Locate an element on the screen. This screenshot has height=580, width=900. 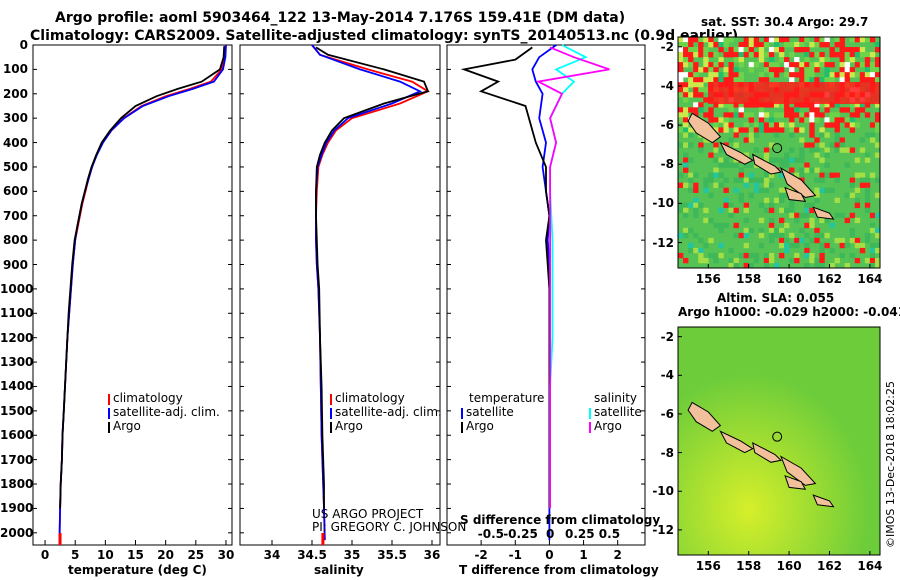
depth-tick-1800: 1800 is located at coordinates (17, 484).